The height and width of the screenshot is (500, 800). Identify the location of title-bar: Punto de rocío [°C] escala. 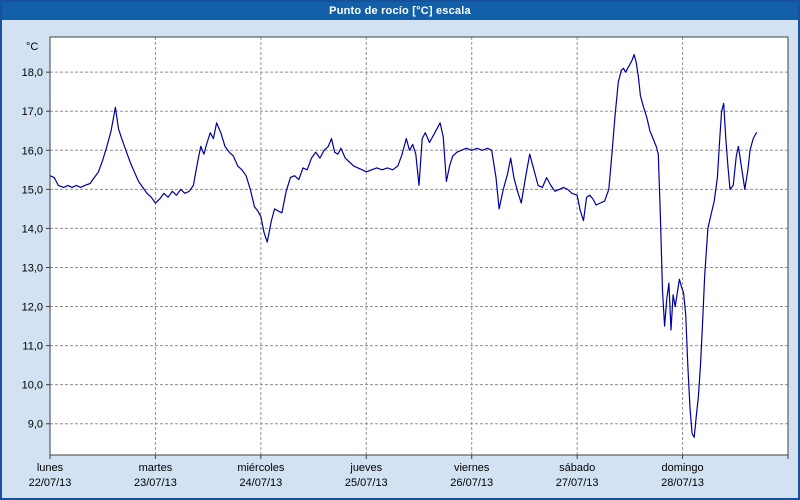
(400, 11).